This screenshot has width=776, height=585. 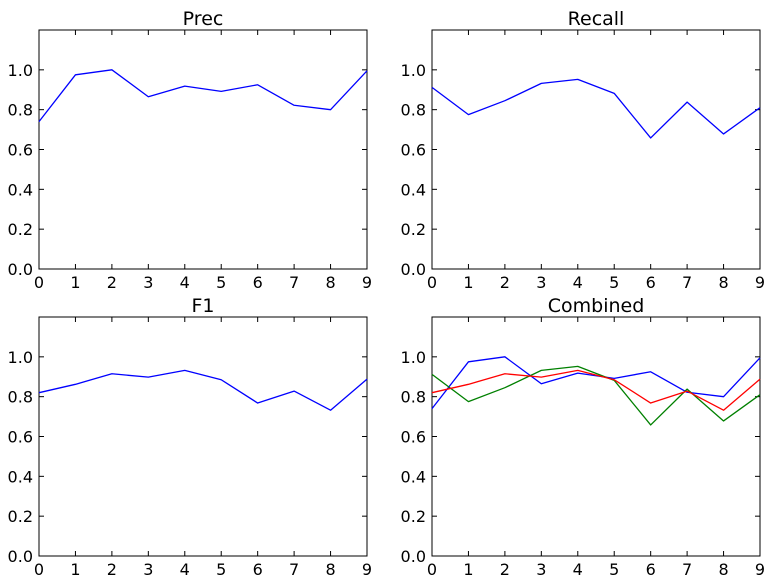 What do you see at coordinates (367, 569) in the screenshot?
I see `f1-x-tick-label: 9` at bounding box center [367, 569].